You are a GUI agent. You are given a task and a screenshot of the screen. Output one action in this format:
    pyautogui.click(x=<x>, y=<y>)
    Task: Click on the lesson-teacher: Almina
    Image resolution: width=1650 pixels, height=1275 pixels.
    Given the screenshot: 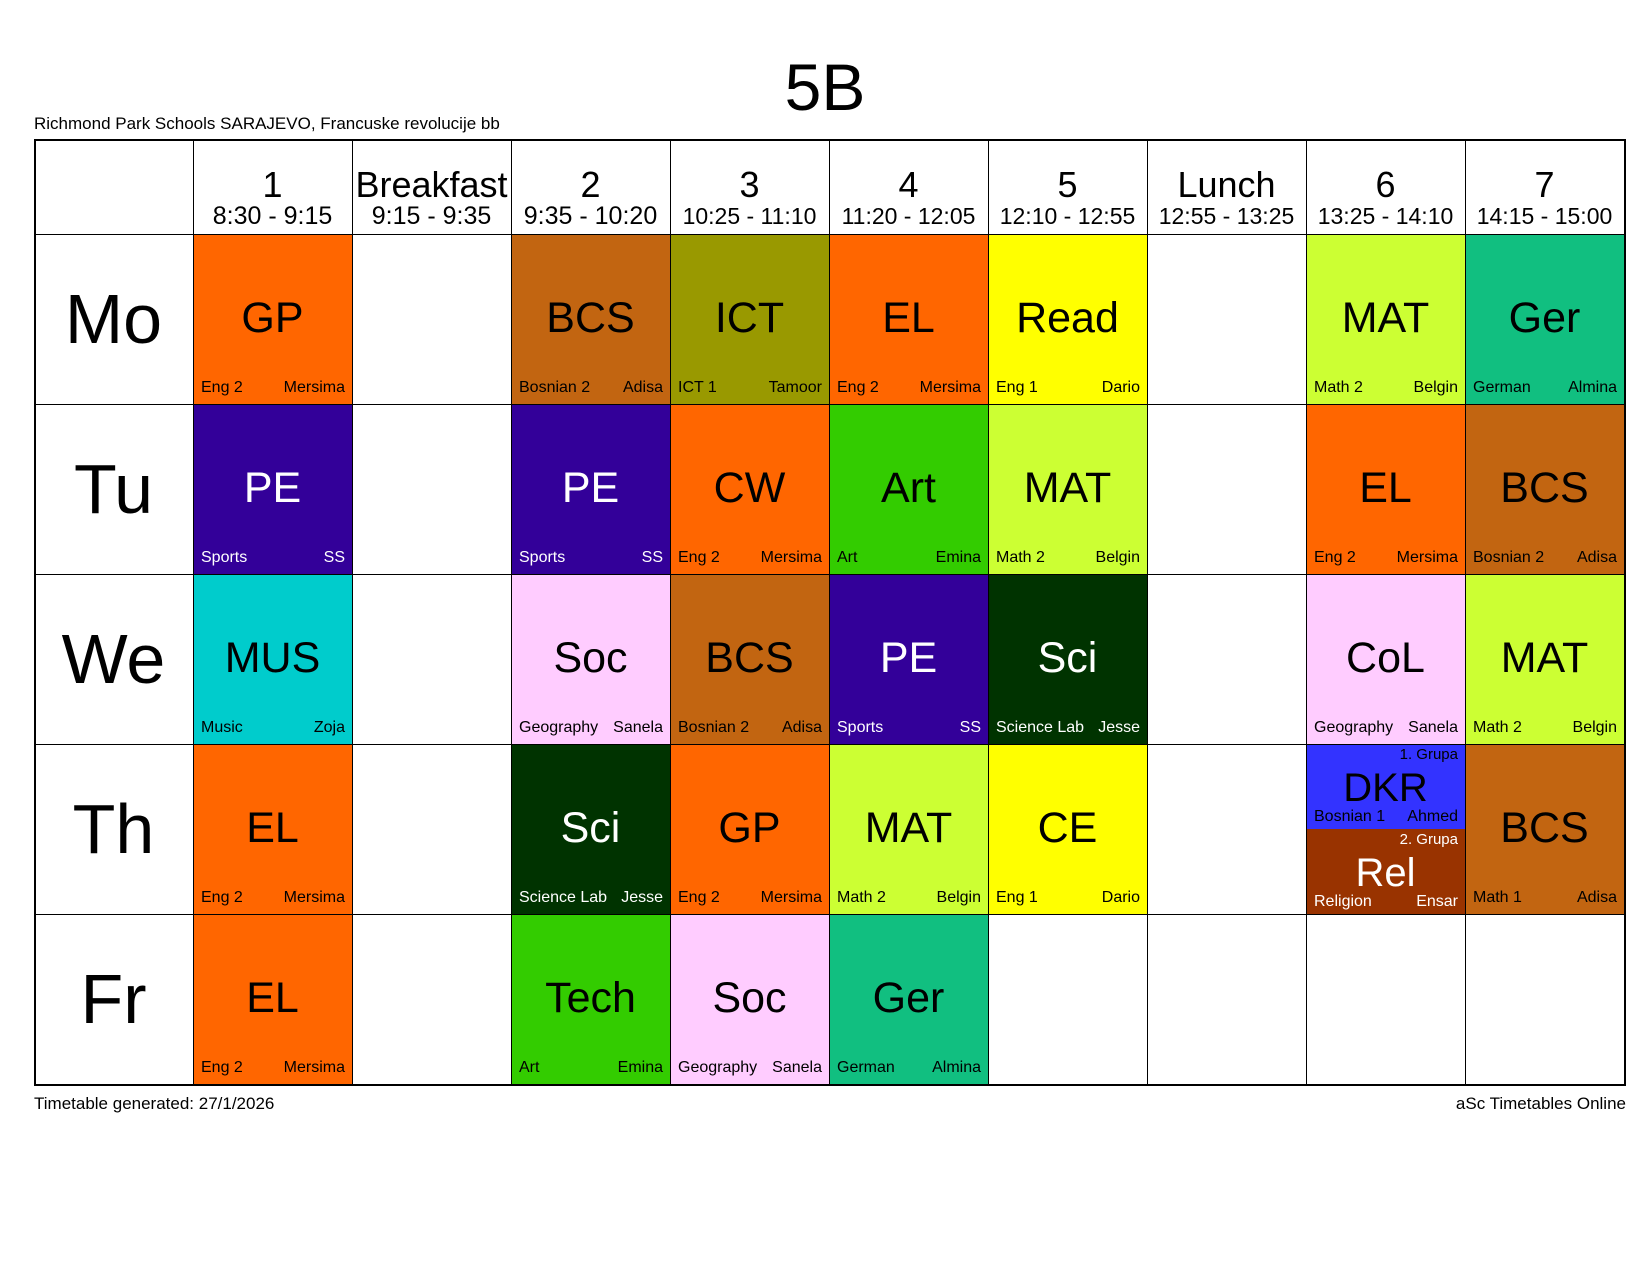 What is the action you would take?
    pyautogui.click(x=1592, y=387)
    